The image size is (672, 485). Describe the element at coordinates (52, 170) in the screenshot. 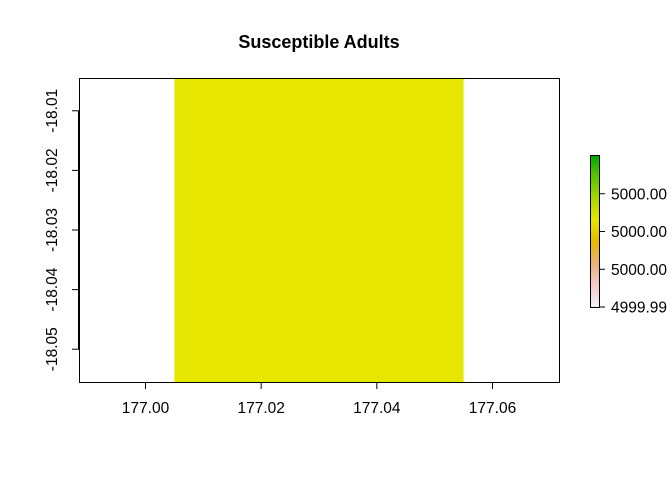

I see `y-tick-label: -18.02` at that location.